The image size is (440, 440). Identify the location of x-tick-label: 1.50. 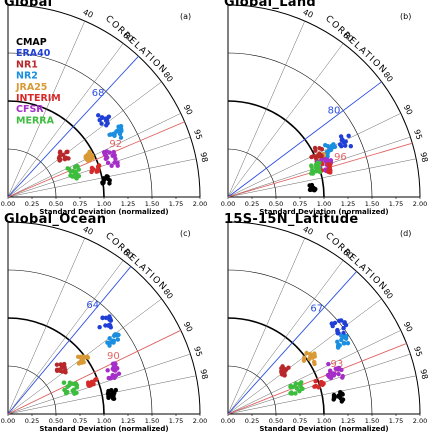
(372, 204).